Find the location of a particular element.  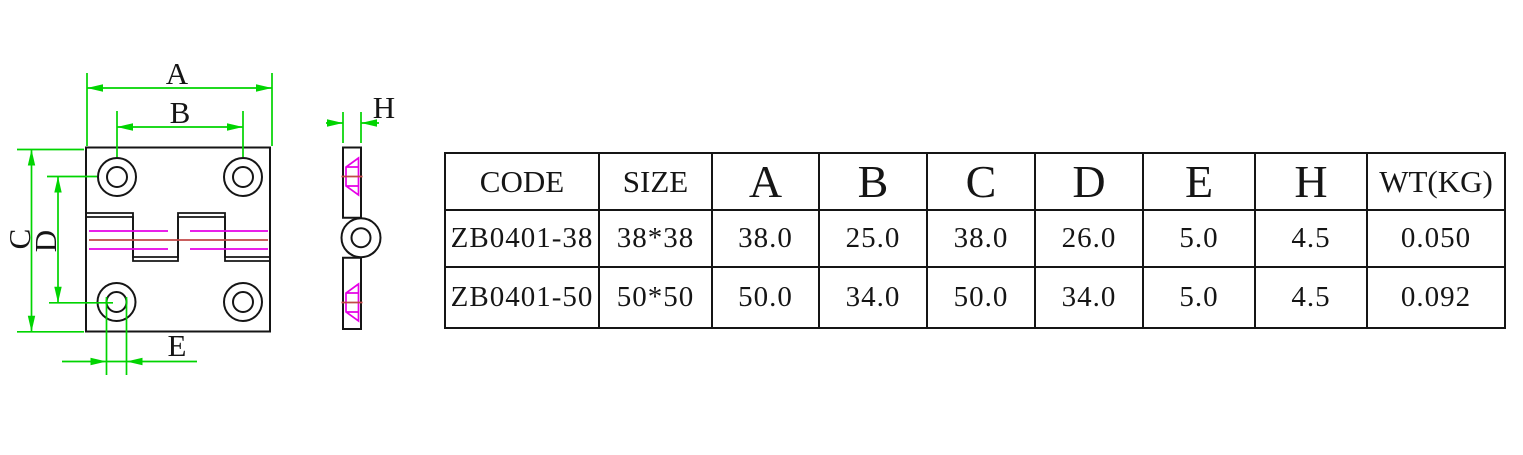

dim-a-arrow-left is located at coordinates (95, 88).